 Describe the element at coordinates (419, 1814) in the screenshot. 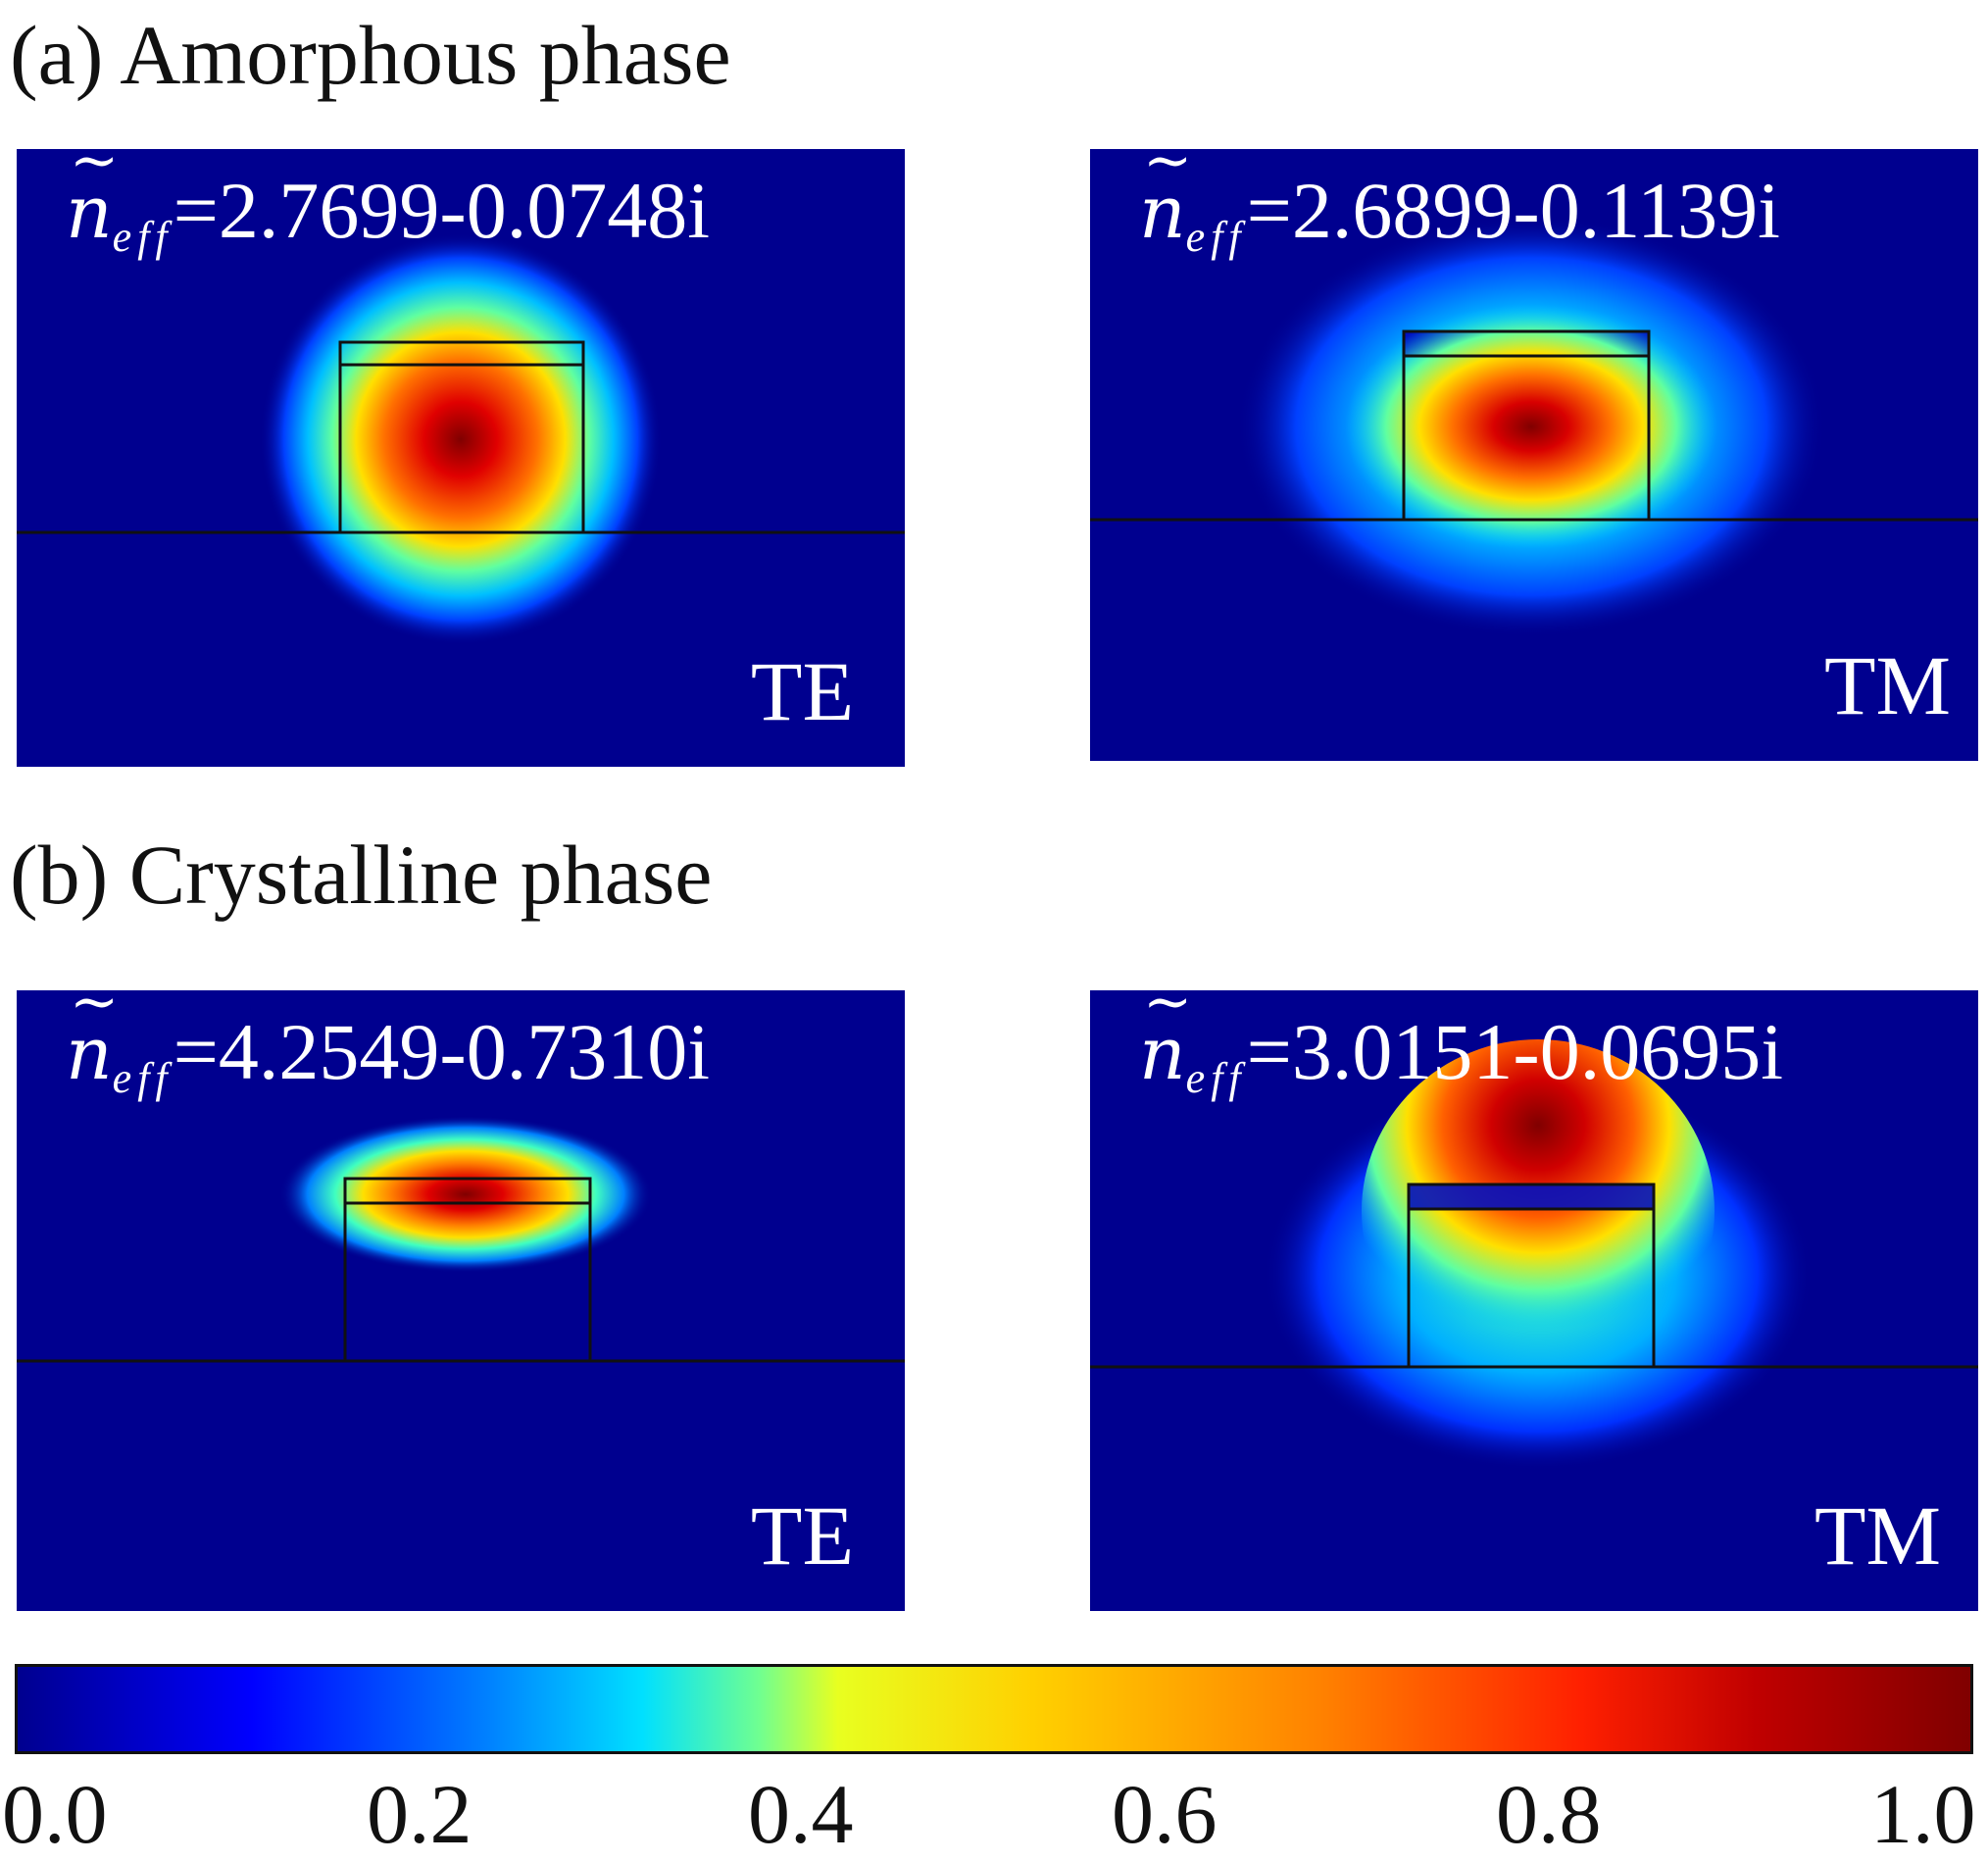

I see `colorbar-tick-1: 0.2` at that location.